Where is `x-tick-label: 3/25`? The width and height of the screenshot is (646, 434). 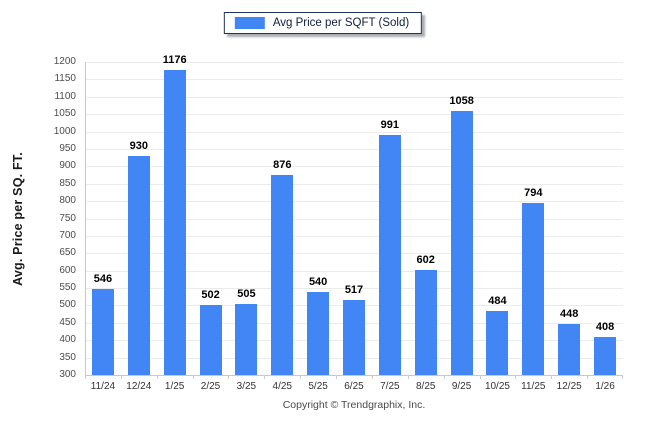 x-tick-label: 3/25 is located at coordinates (246, 386).